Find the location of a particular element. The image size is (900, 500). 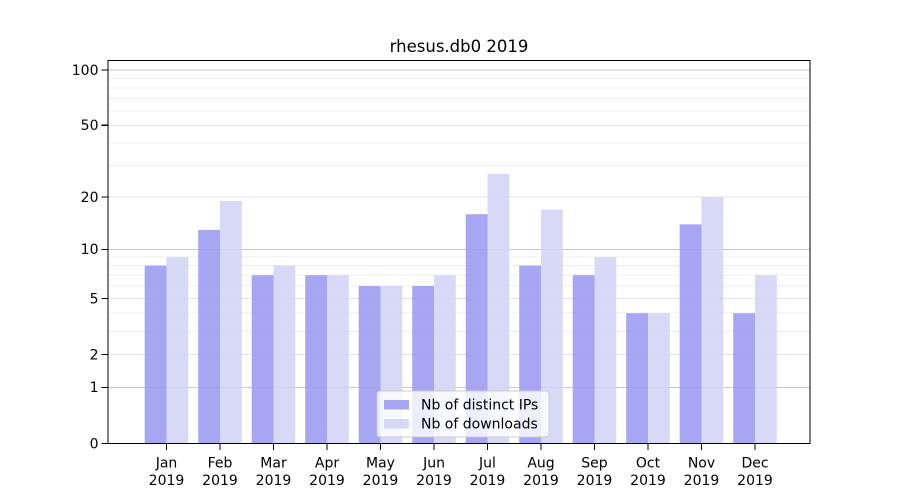

legend-label-downloads: Nb of downloads is located at coordinates (479, 425).